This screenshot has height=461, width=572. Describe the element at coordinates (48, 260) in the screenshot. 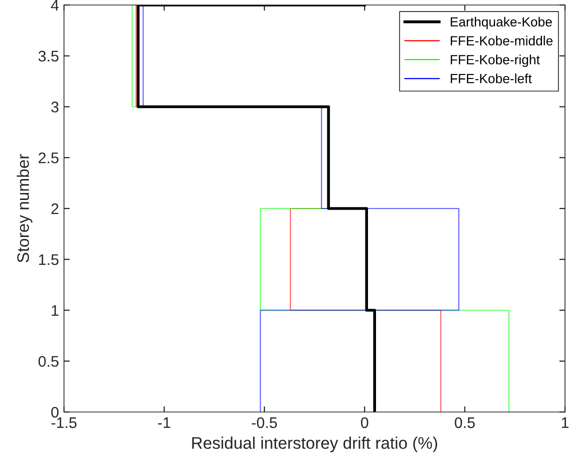

I see `y-tick-label: 1.5` at that location.